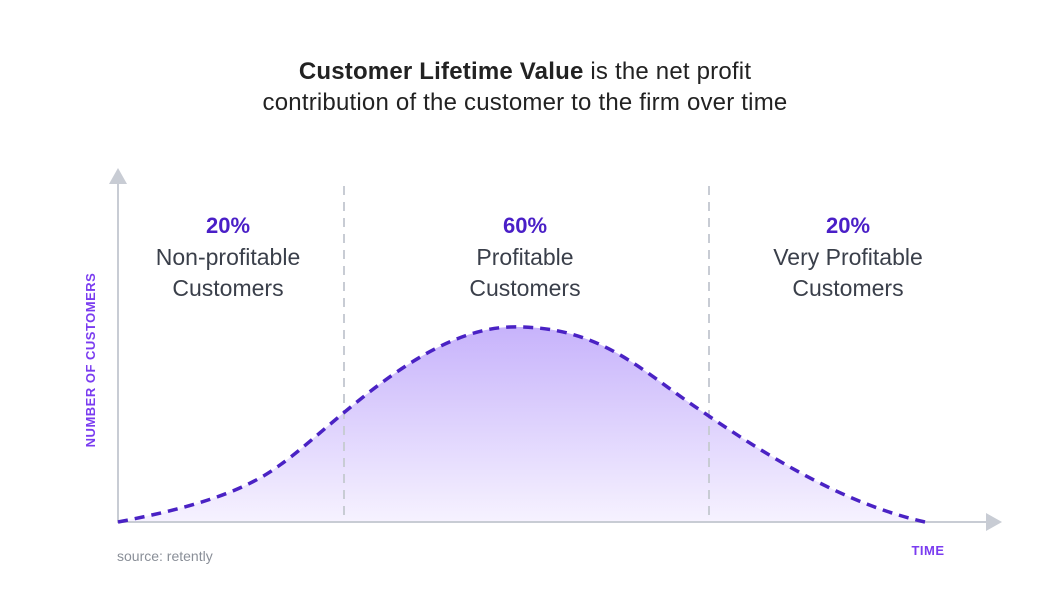 This screenshot has height=600, width=1050. Describe the element at coordinates (118, 176) in the screenshot. I see `y-axis-arrow-icon` at that location.